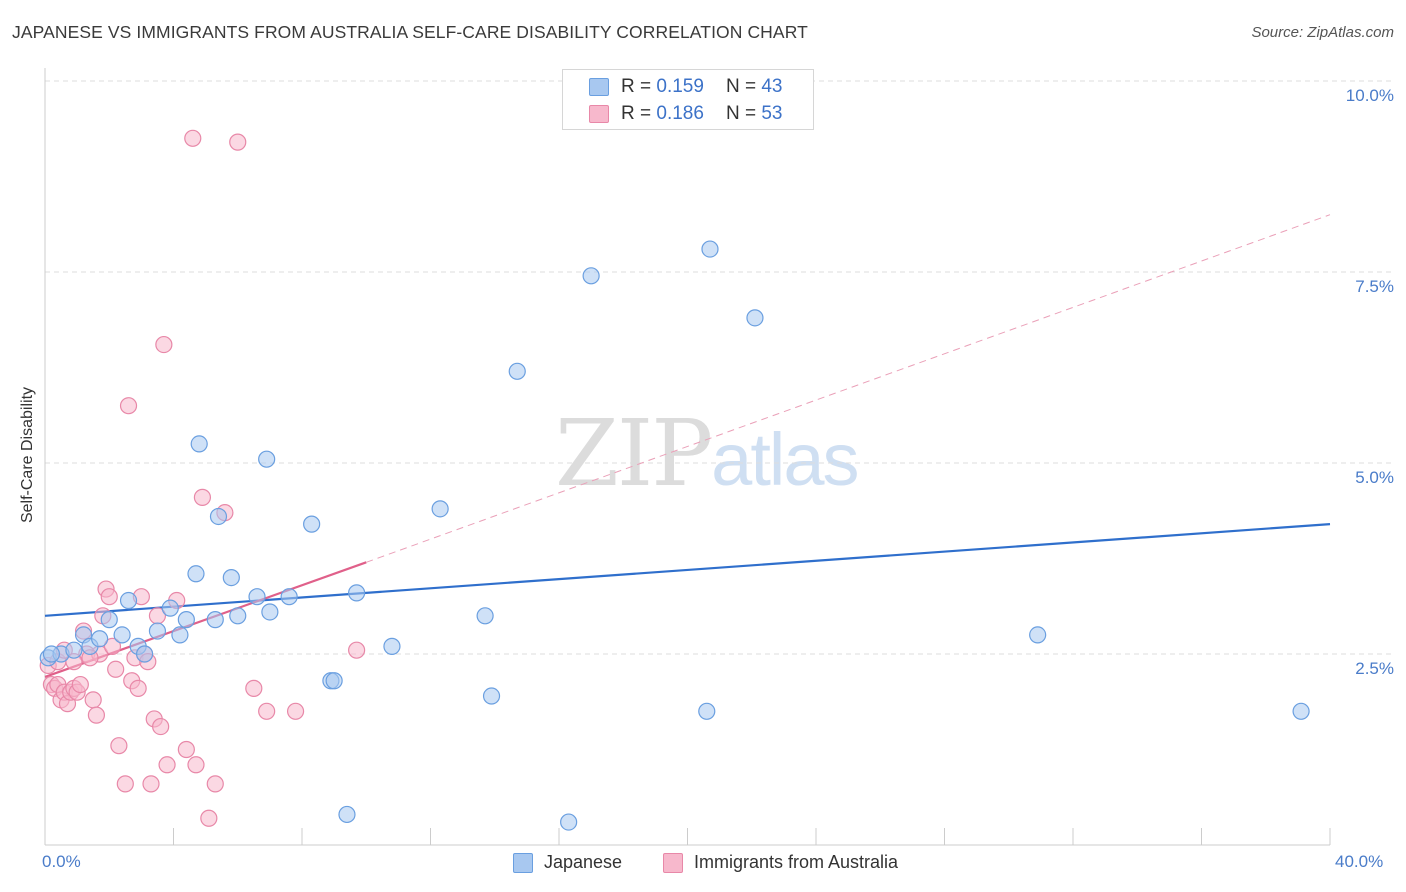 The height and width of the screenshot is (892, 1406). I want to click on legend: R = 0.159 N = 43 R = 0.186 N = 53, so click(688, 99).